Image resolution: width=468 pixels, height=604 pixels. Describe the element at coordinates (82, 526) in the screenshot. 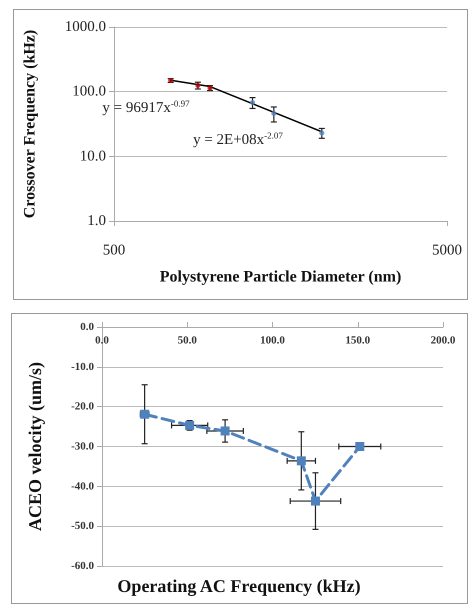

I see `y-tick-label: -50.0` at that location.